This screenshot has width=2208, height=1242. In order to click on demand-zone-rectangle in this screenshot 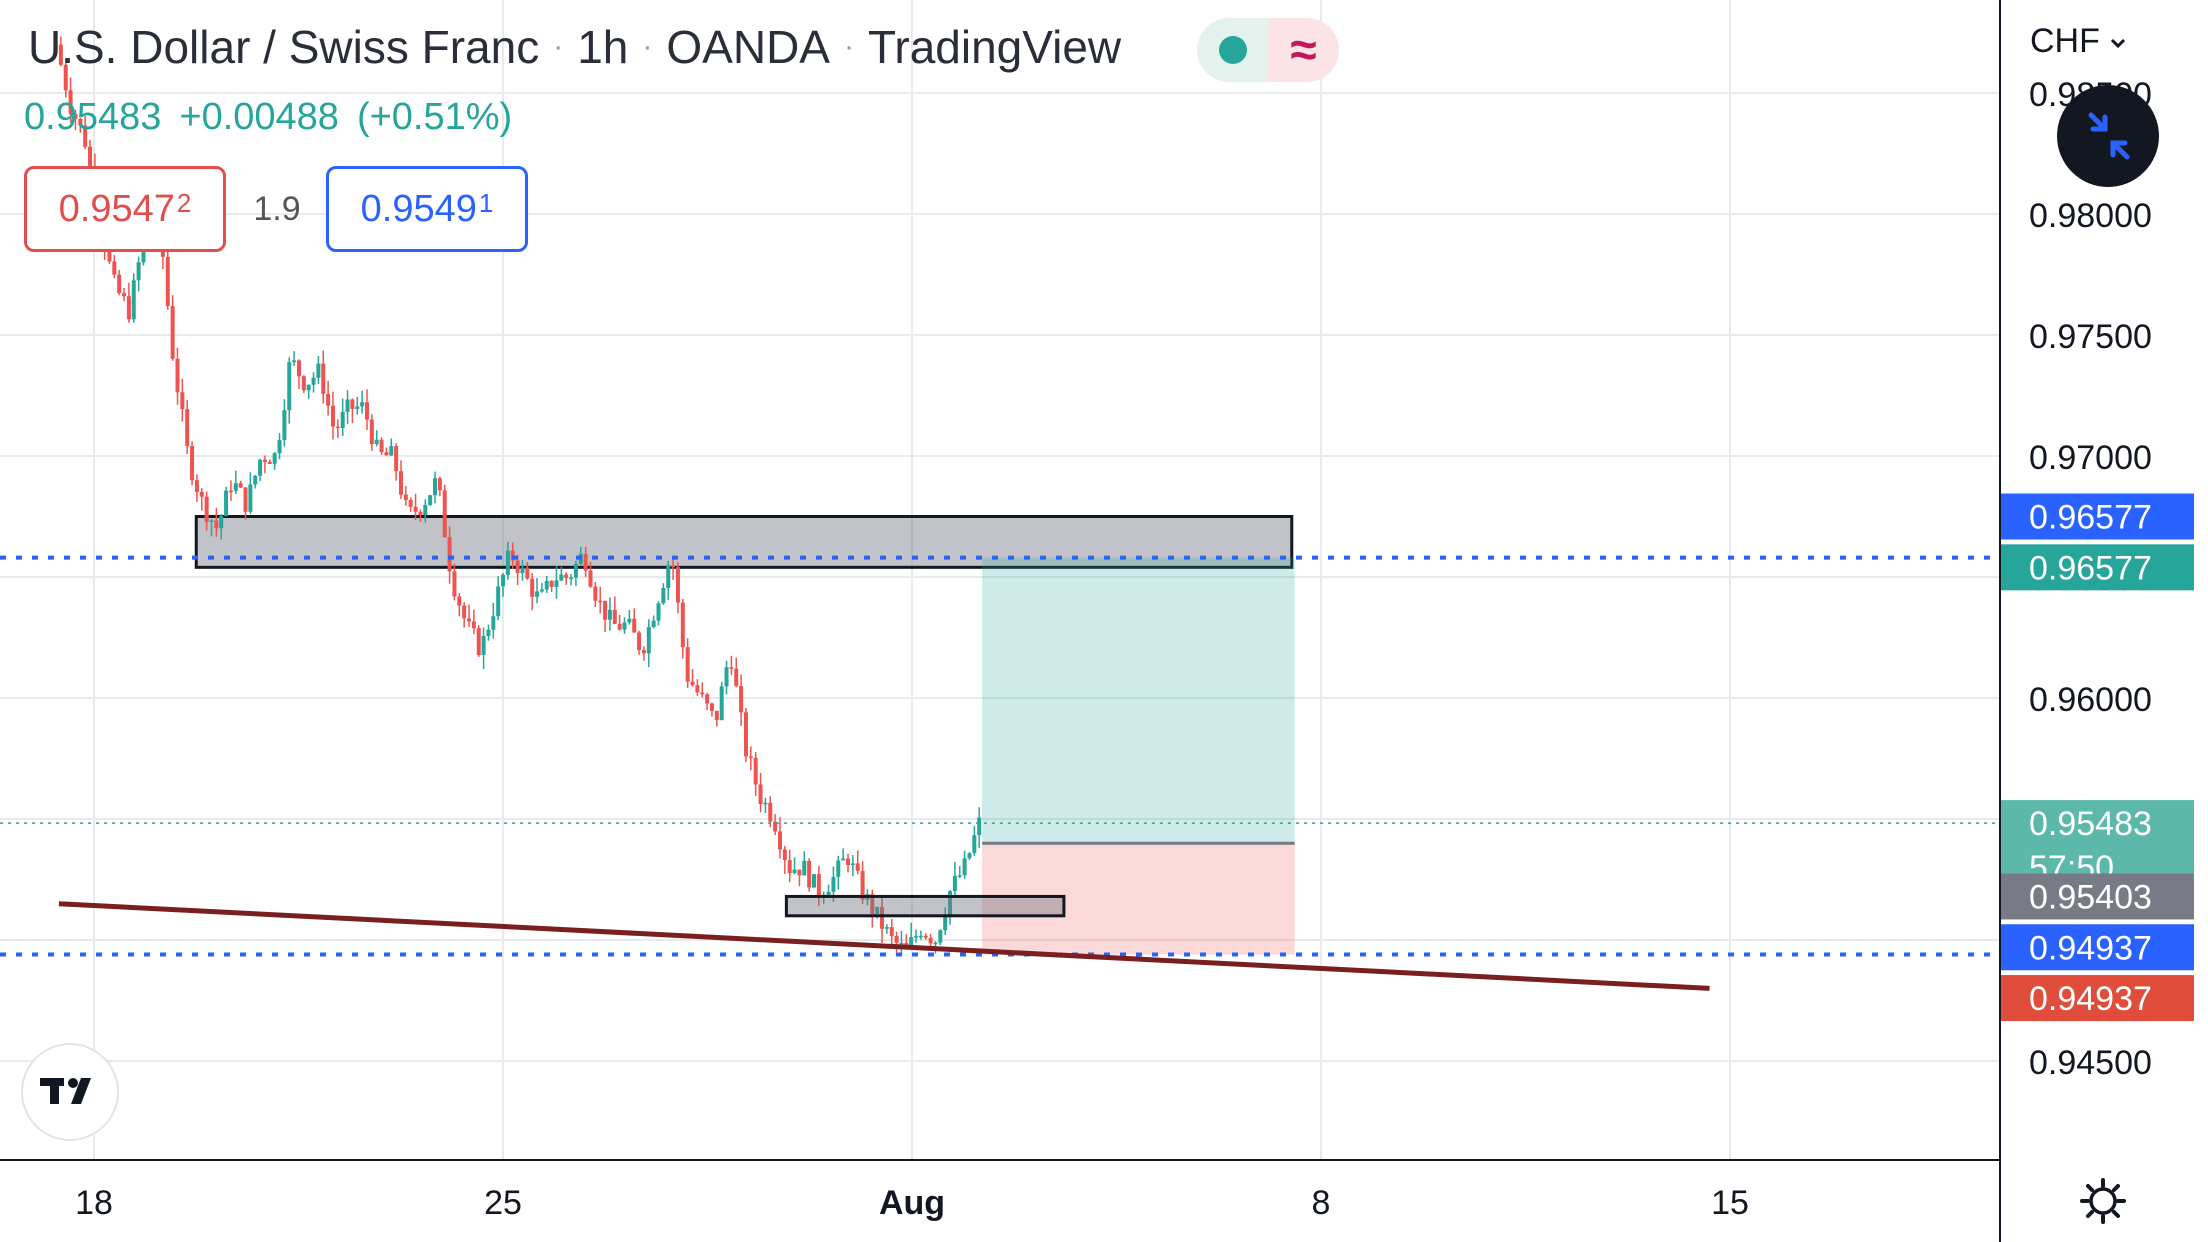, I will do `click(925, 906)`.